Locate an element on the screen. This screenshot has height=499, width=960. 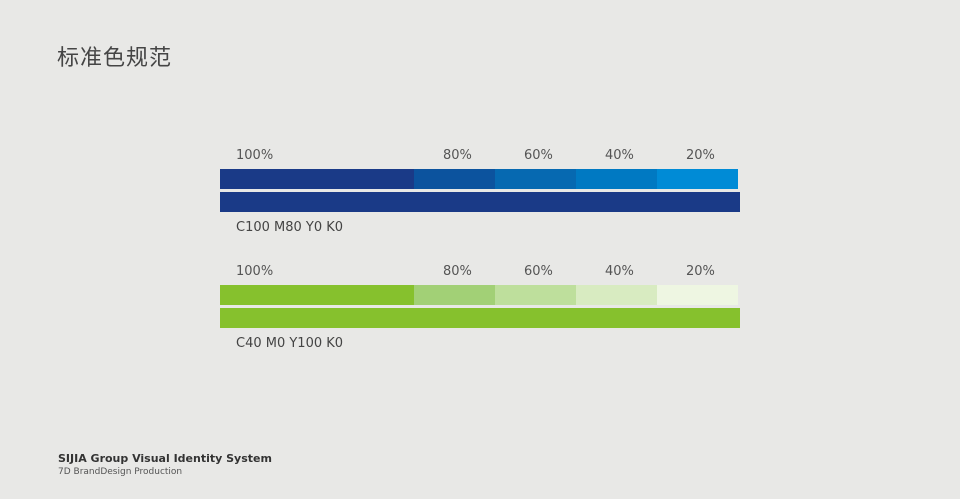
footer-subtitle: 7D BrandDesign Production is located at coordinates (120, 472).